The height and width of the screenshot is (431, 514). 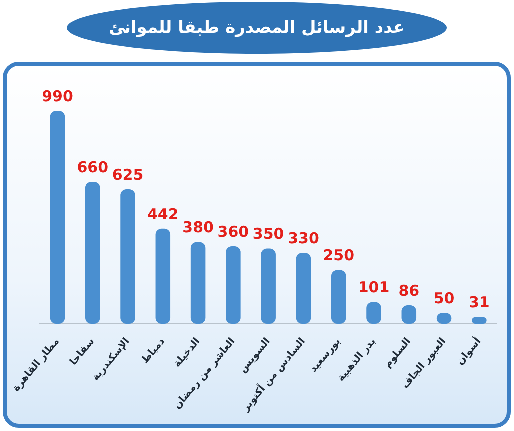 What do you see at coordinates (83, 352) in the screenshot?
I see `x-tick-label: سفاجا` at bounding box center [83, 352].